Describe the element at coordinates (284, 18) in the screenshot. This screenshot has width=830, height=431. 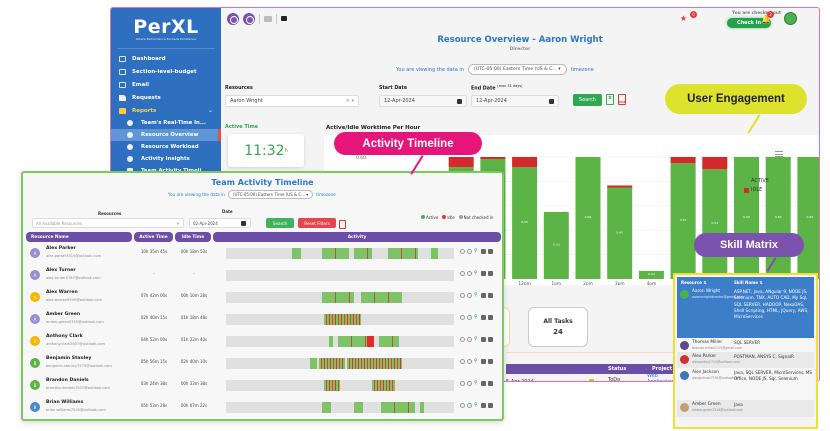
I see `camera-icon` at that location.